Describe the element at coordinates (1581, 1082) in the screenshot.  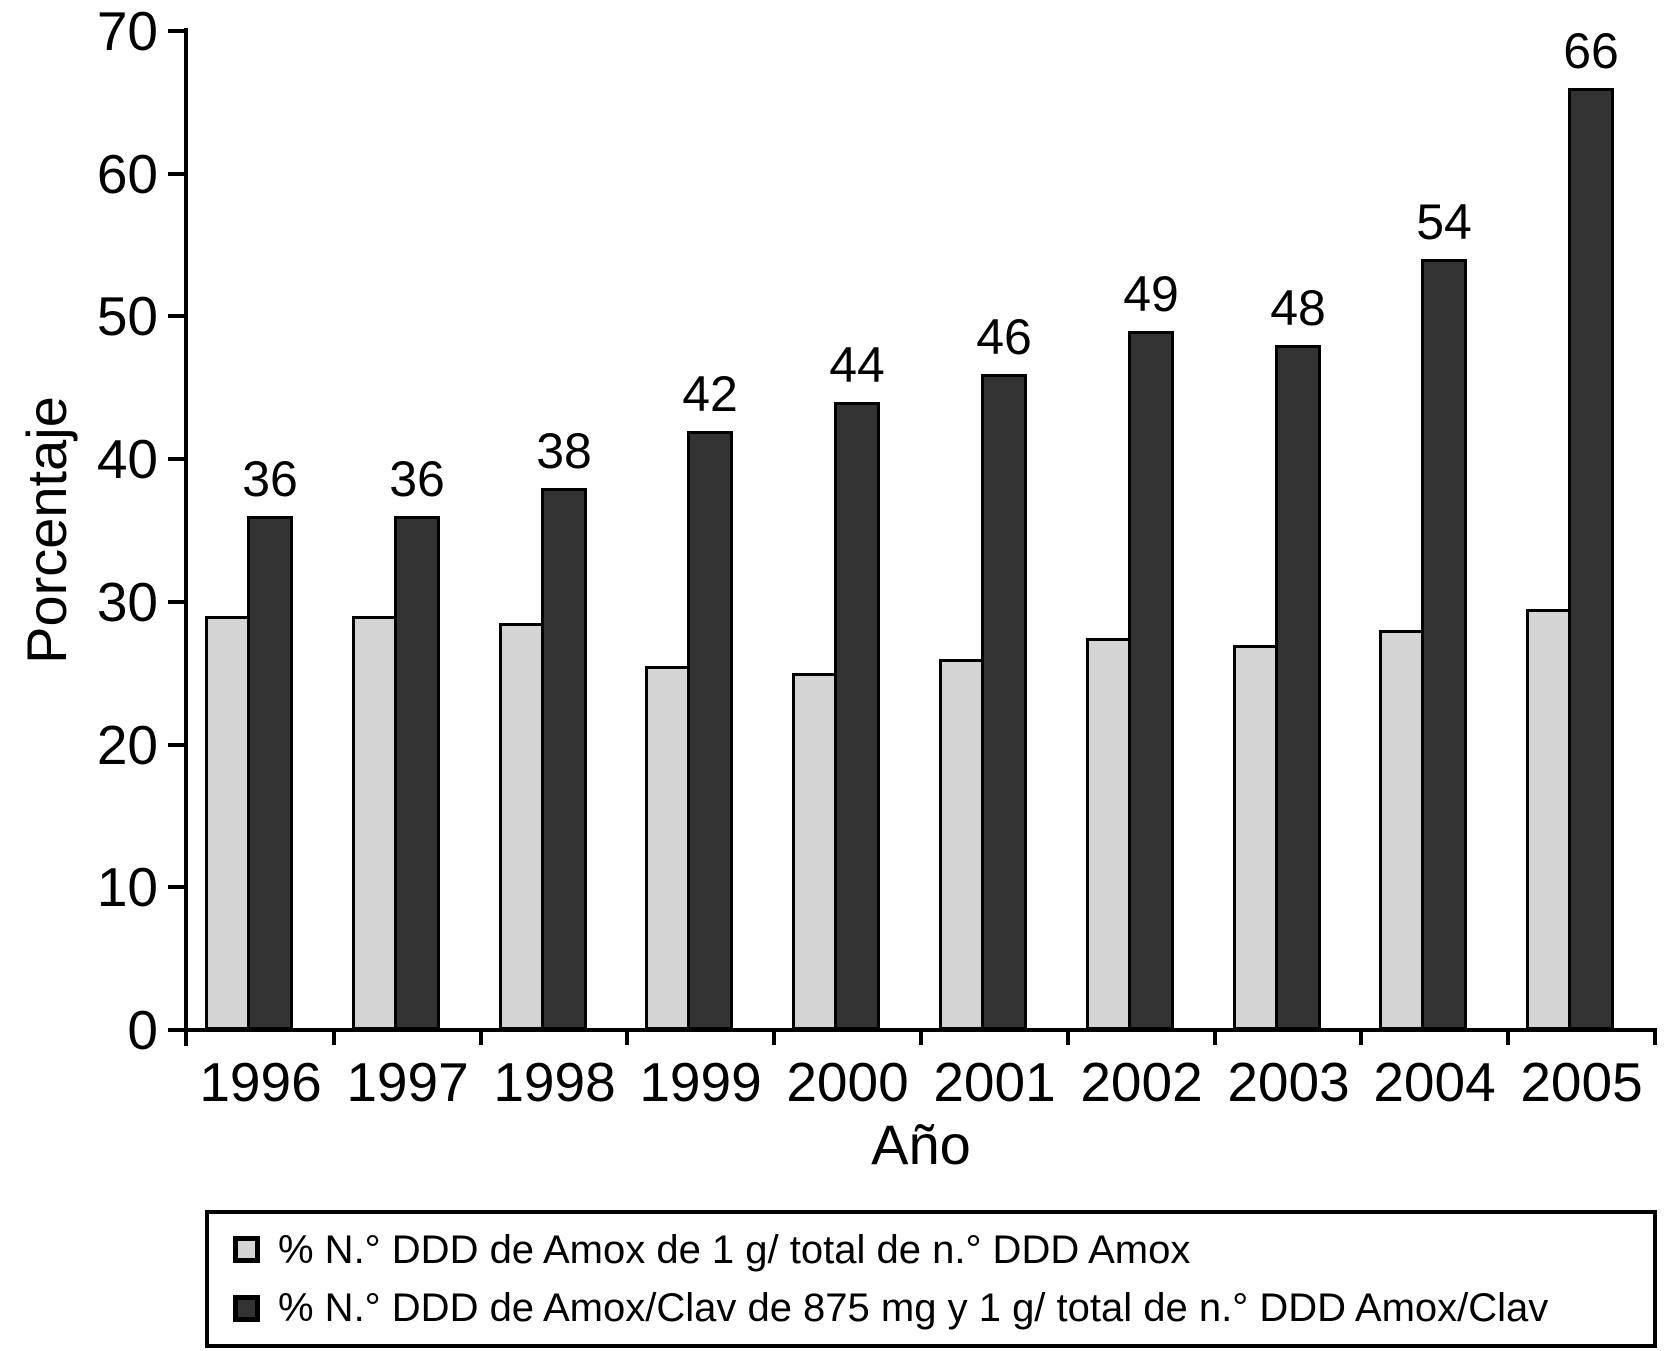
I see `x-category-label: 2005` at that location.